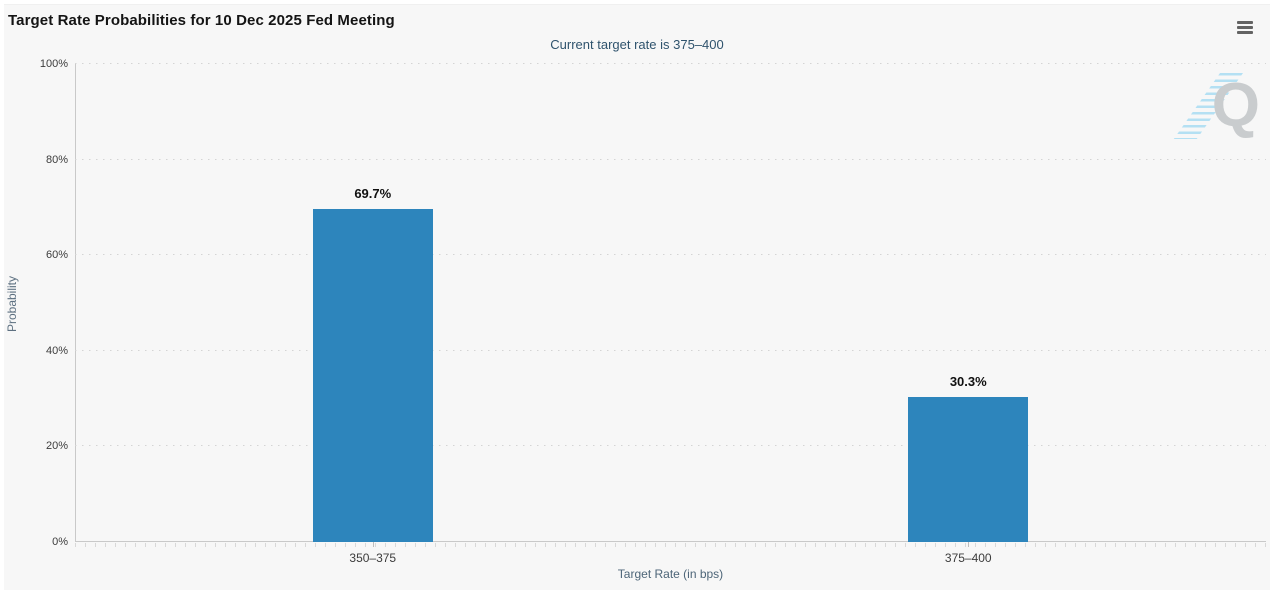  I want to click on y-axis-tick-label: 80%, so click(56, 159).